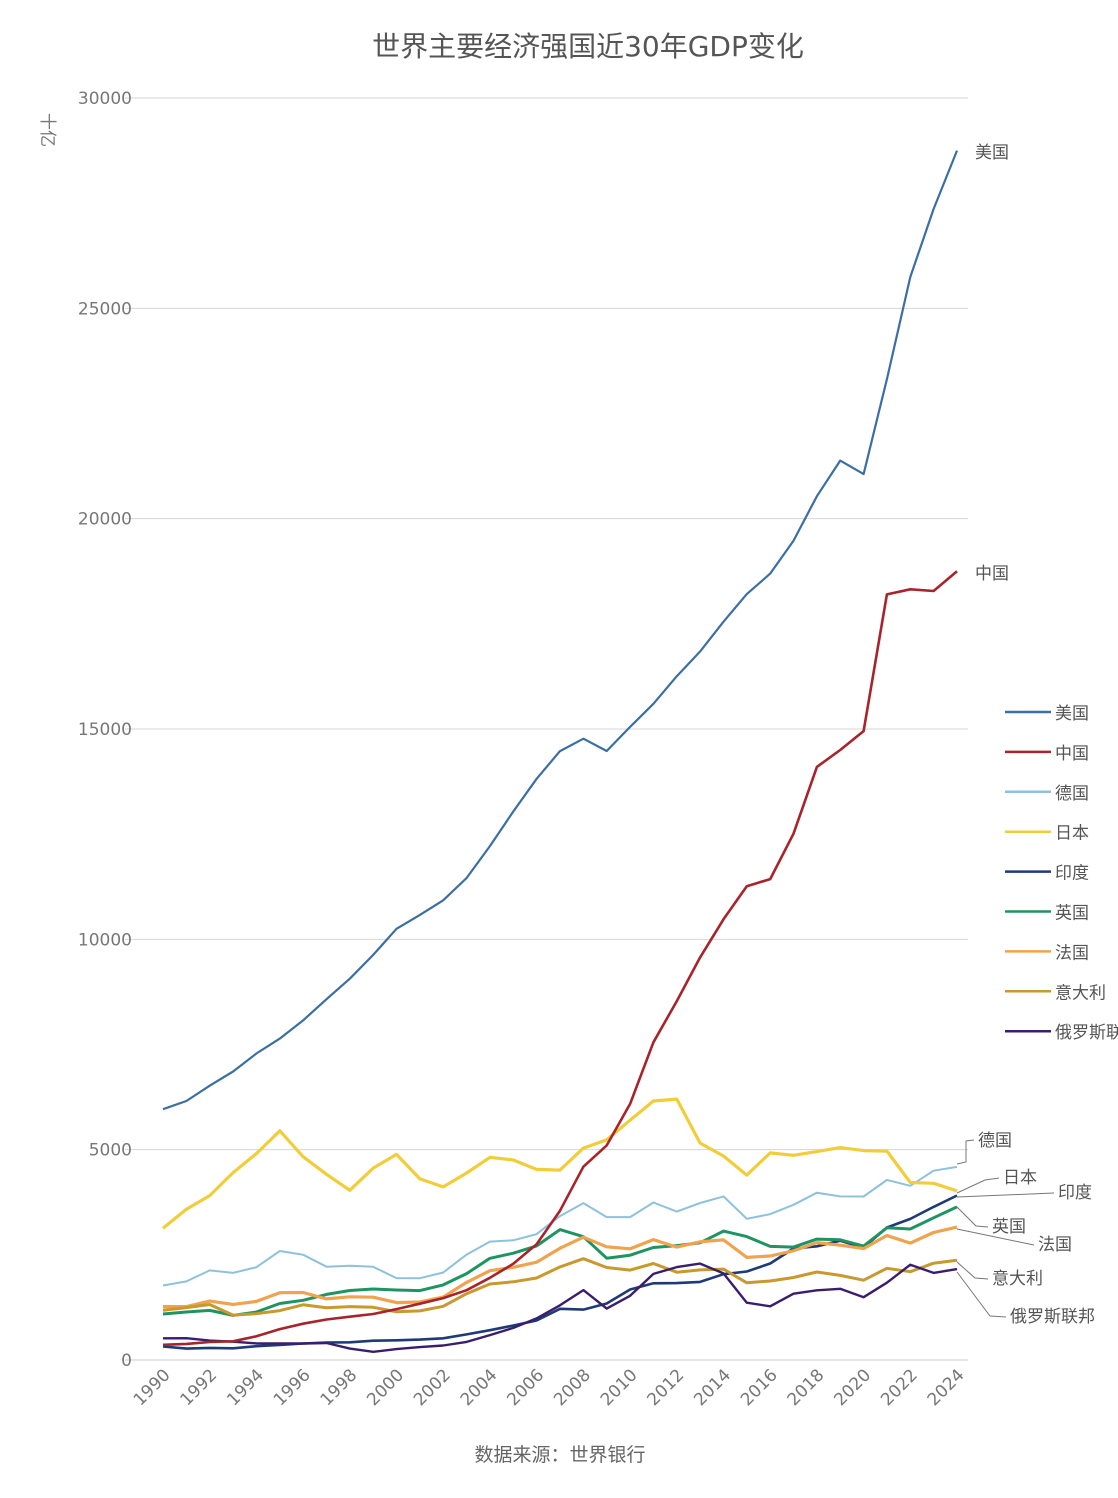  Describe the element at coordinates (1086, 1033) in the screenshot. I see `legend-label: 俄罗斯联邦` at that location.